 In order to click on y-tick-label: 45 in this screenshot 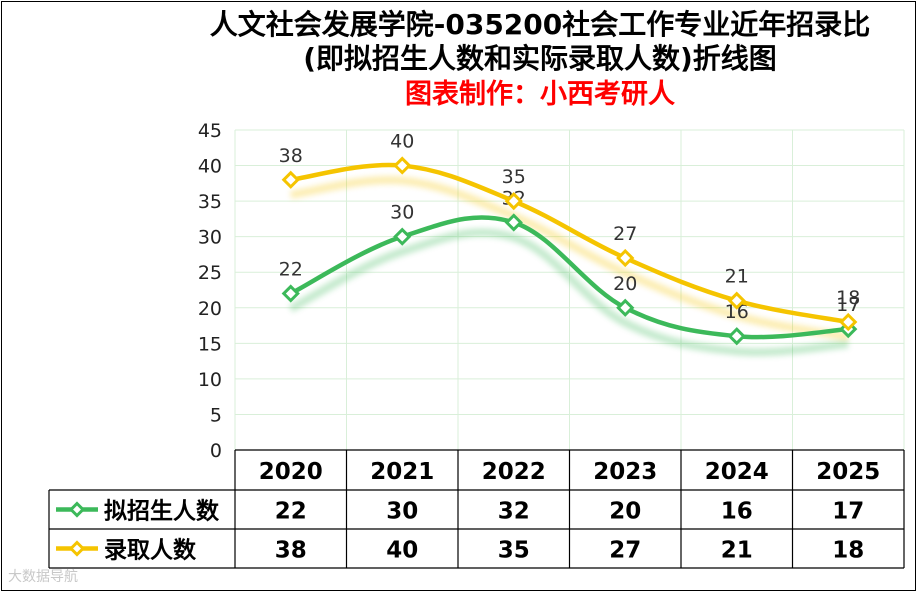, I will do `click(210, 131)`.